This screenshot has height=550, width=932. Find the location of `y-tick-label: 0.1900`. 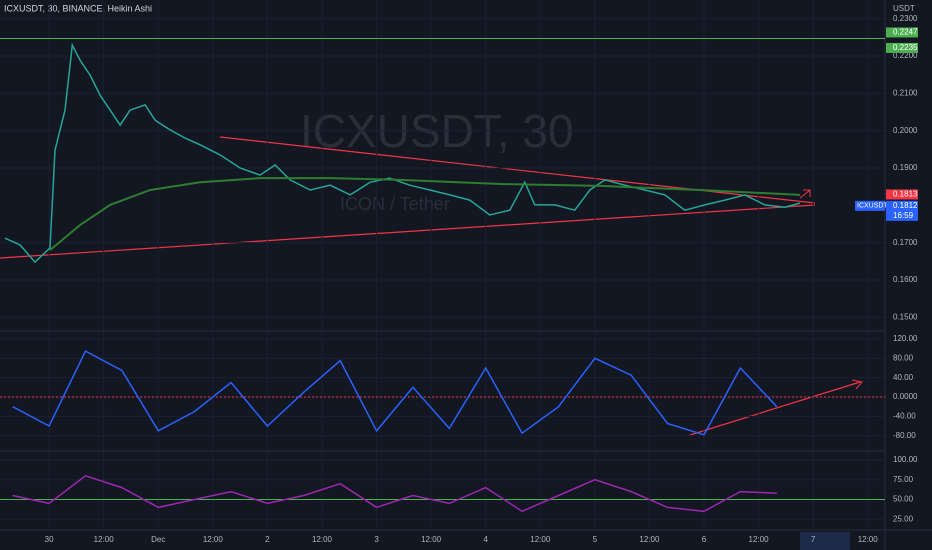

y-tick-label: 0.1900 is located at coordinates (905, 167).